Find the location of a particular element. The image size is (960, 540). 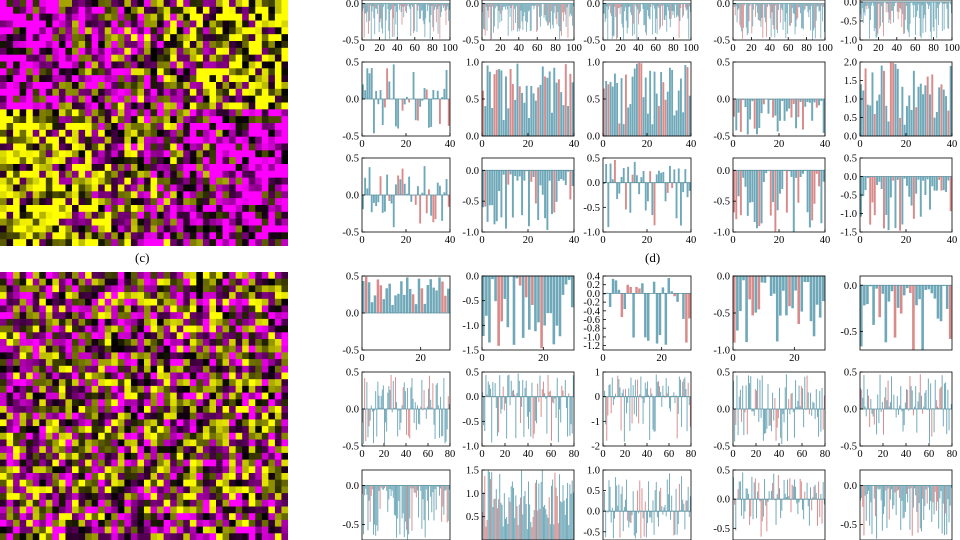

bar-subplot-d-1-3: 0.50.0-0.50 20 40 is located at coordinates (771, 104).